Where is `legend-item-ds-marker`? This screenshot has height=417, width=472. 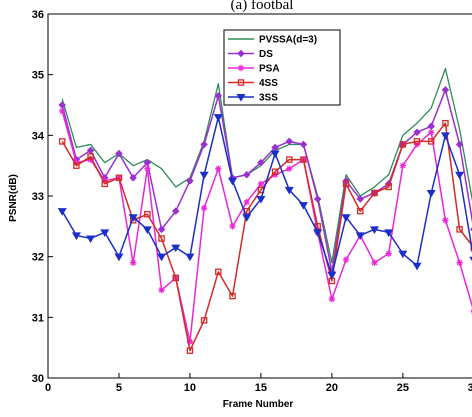 legend-item-ds-marker is located at coordinates (241, 53).